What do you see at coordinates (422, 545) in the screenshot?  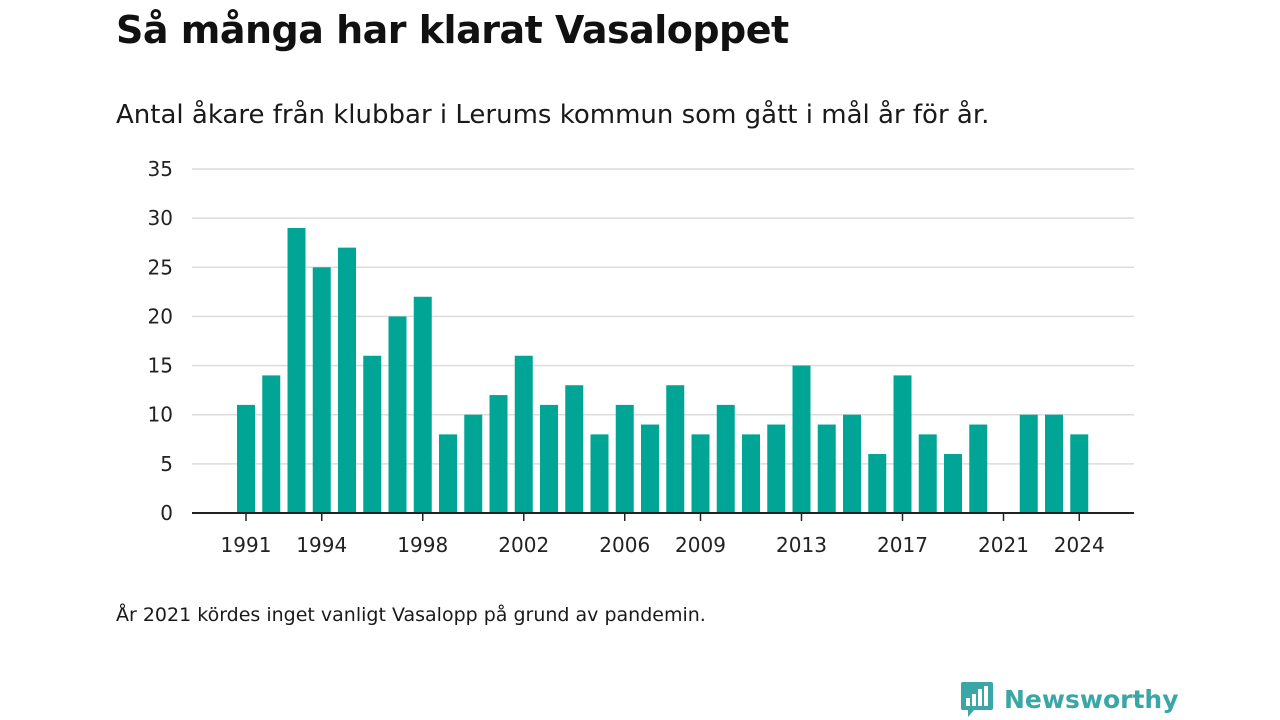 I see `x-tick-label: 1998` at bounding box center [422, 545].